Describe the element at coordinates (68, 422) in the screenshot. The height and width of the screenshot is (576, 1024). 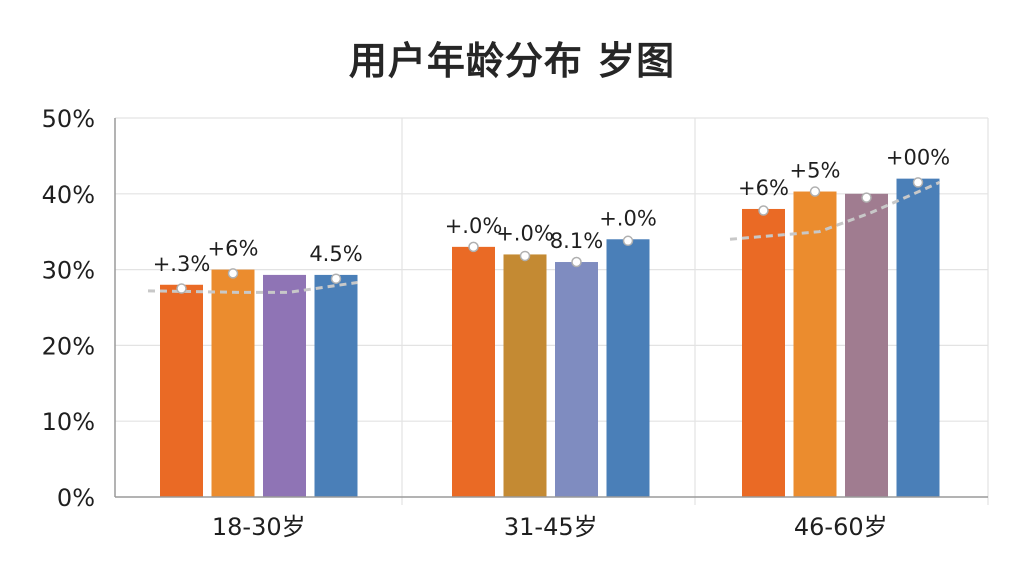
I see `y-tick-label: 10%` at that location.